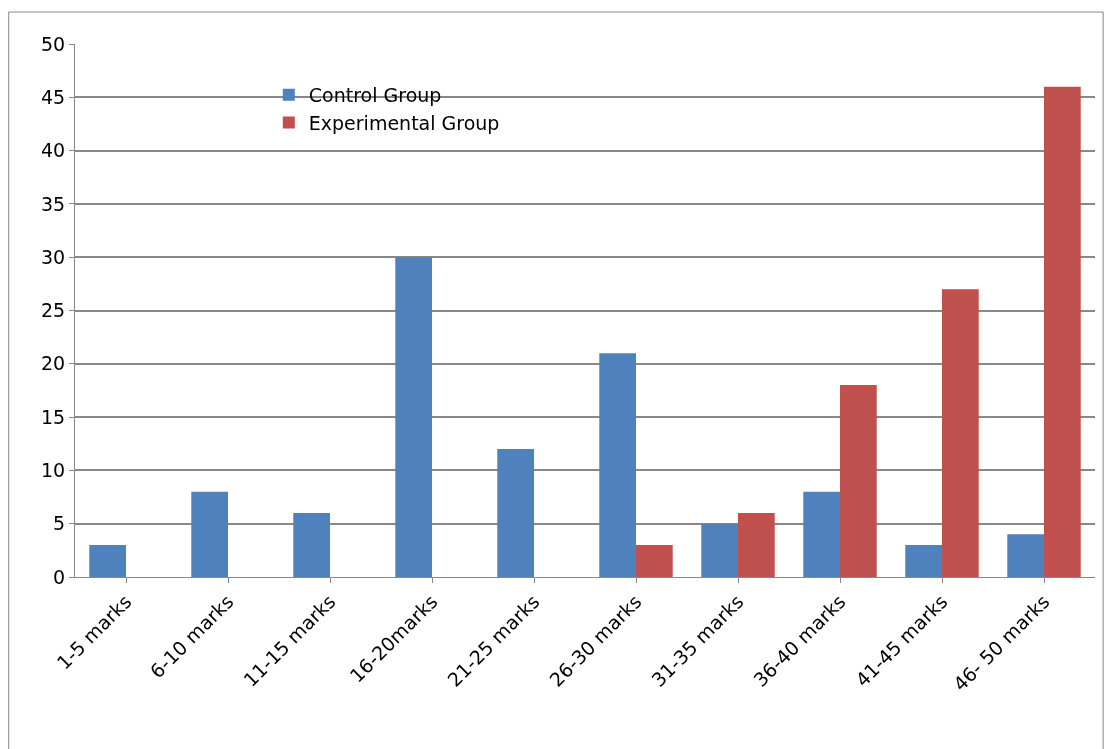  Describe the element at coordinates (53, 363) in the screenshot. I see `y-tick-label: 20` at that location.